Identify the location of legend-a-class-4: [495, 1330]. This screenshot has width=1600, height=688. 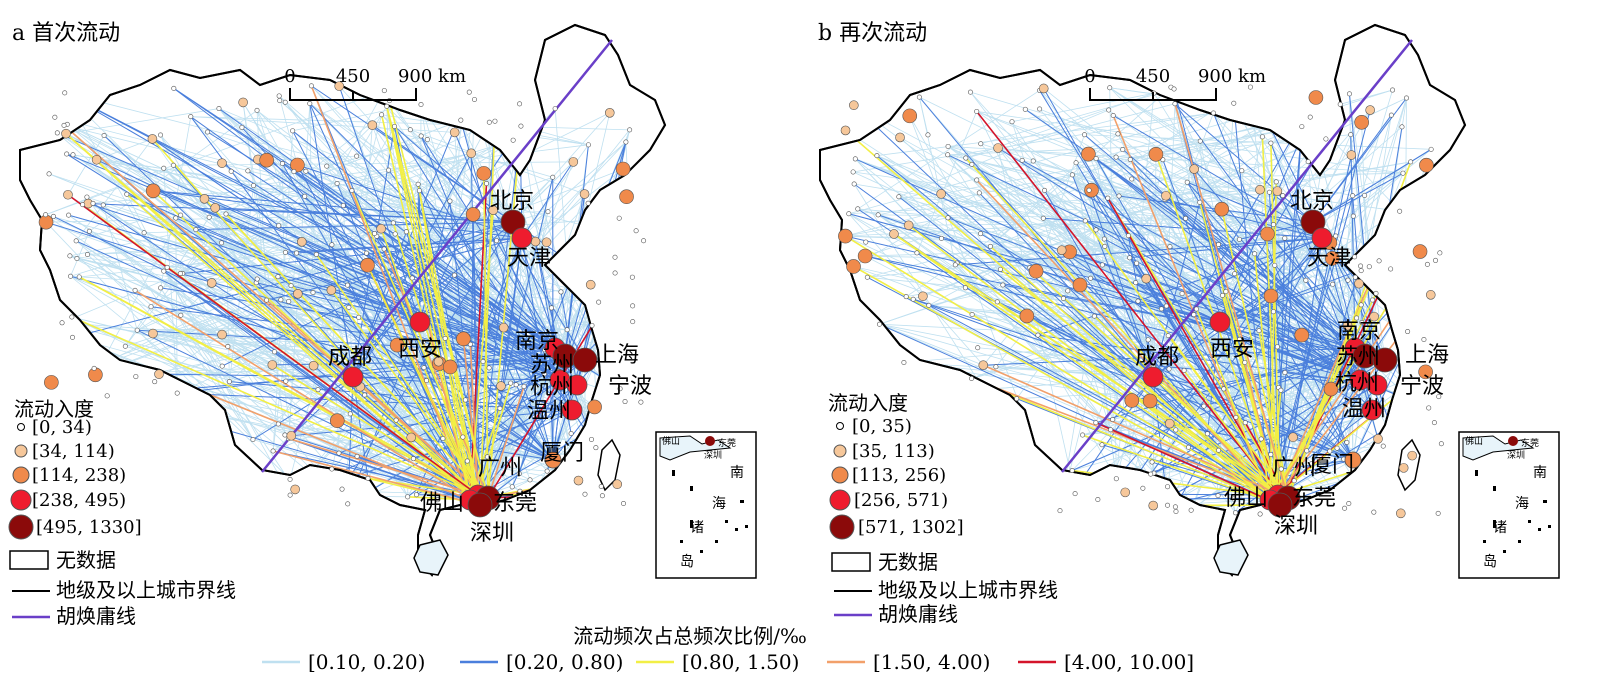
(89, 527).